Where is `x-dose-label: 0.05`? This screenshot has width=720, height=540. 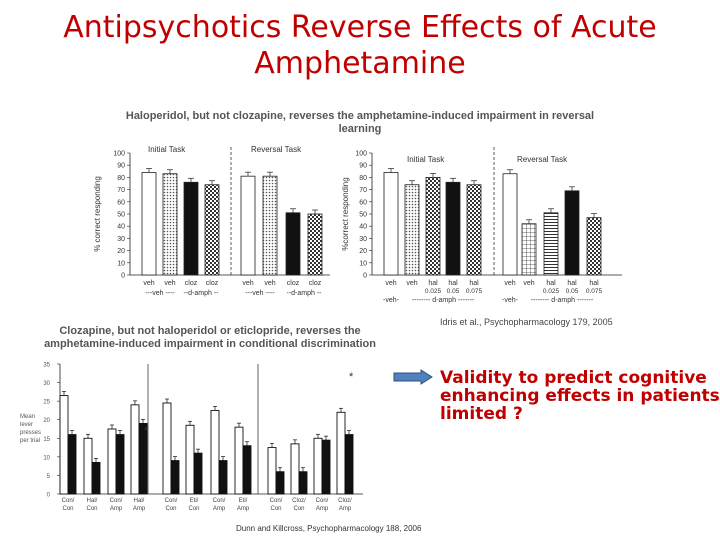
x-dose-label: 0.05 is located at coordinates (572, 291).